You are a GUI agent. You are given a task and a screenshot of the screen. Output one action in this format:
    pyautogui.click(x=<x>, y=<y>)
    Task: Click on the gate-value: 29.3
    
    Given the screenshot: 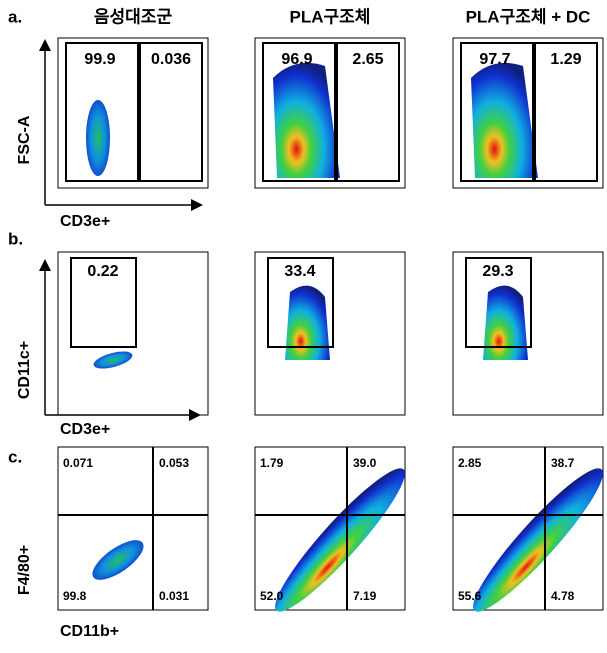 What is the action you would take?
    pyautogui.click(x=497, y=271)
    